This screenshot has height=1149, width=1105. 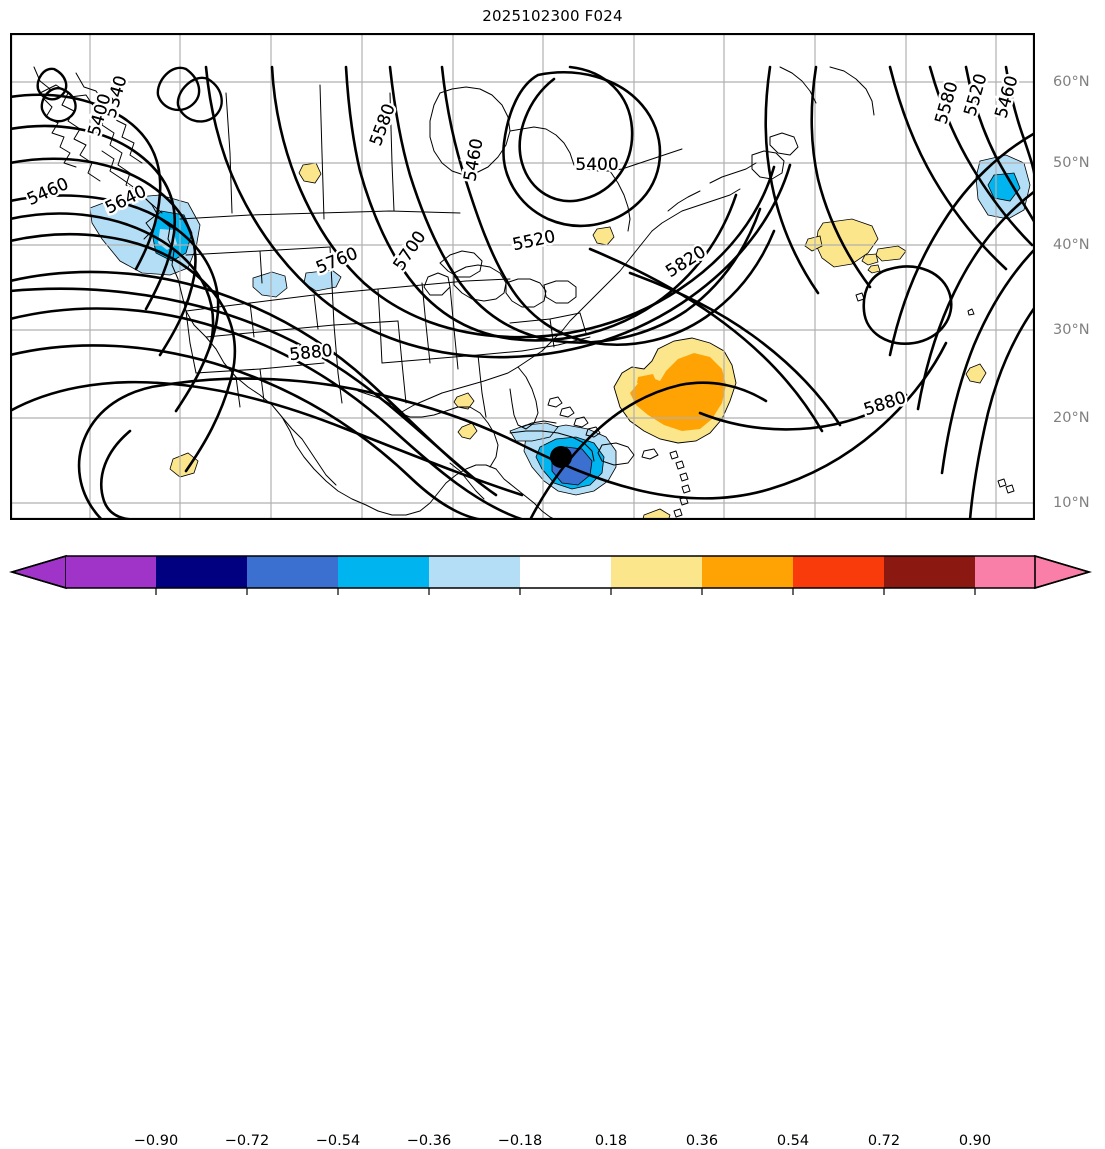 I want to click on colorbar-segments, so click(x=550, y=572).